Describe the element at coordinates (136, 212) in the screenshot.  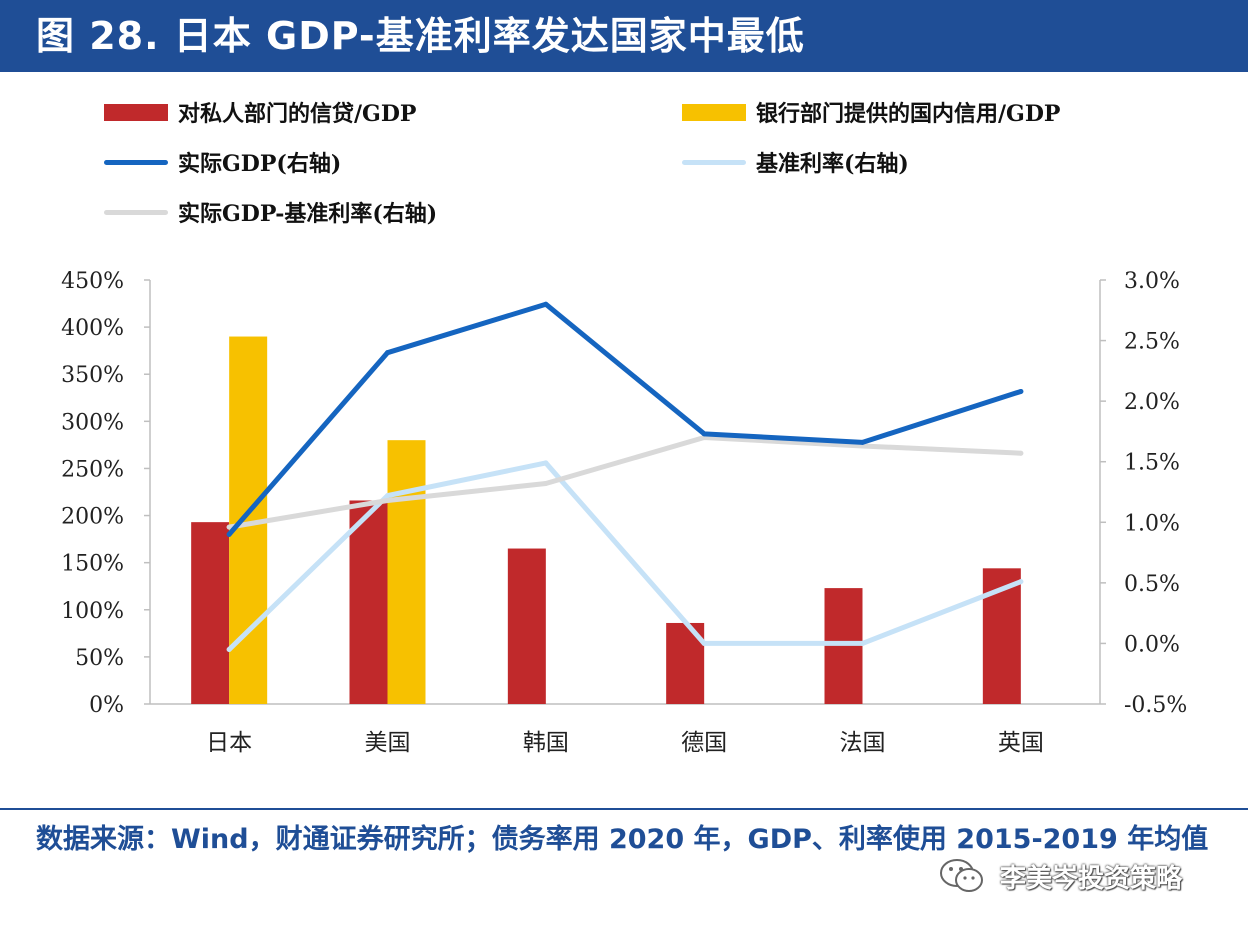
I see `legend-swatch-gdp-minus-rate` at that location.